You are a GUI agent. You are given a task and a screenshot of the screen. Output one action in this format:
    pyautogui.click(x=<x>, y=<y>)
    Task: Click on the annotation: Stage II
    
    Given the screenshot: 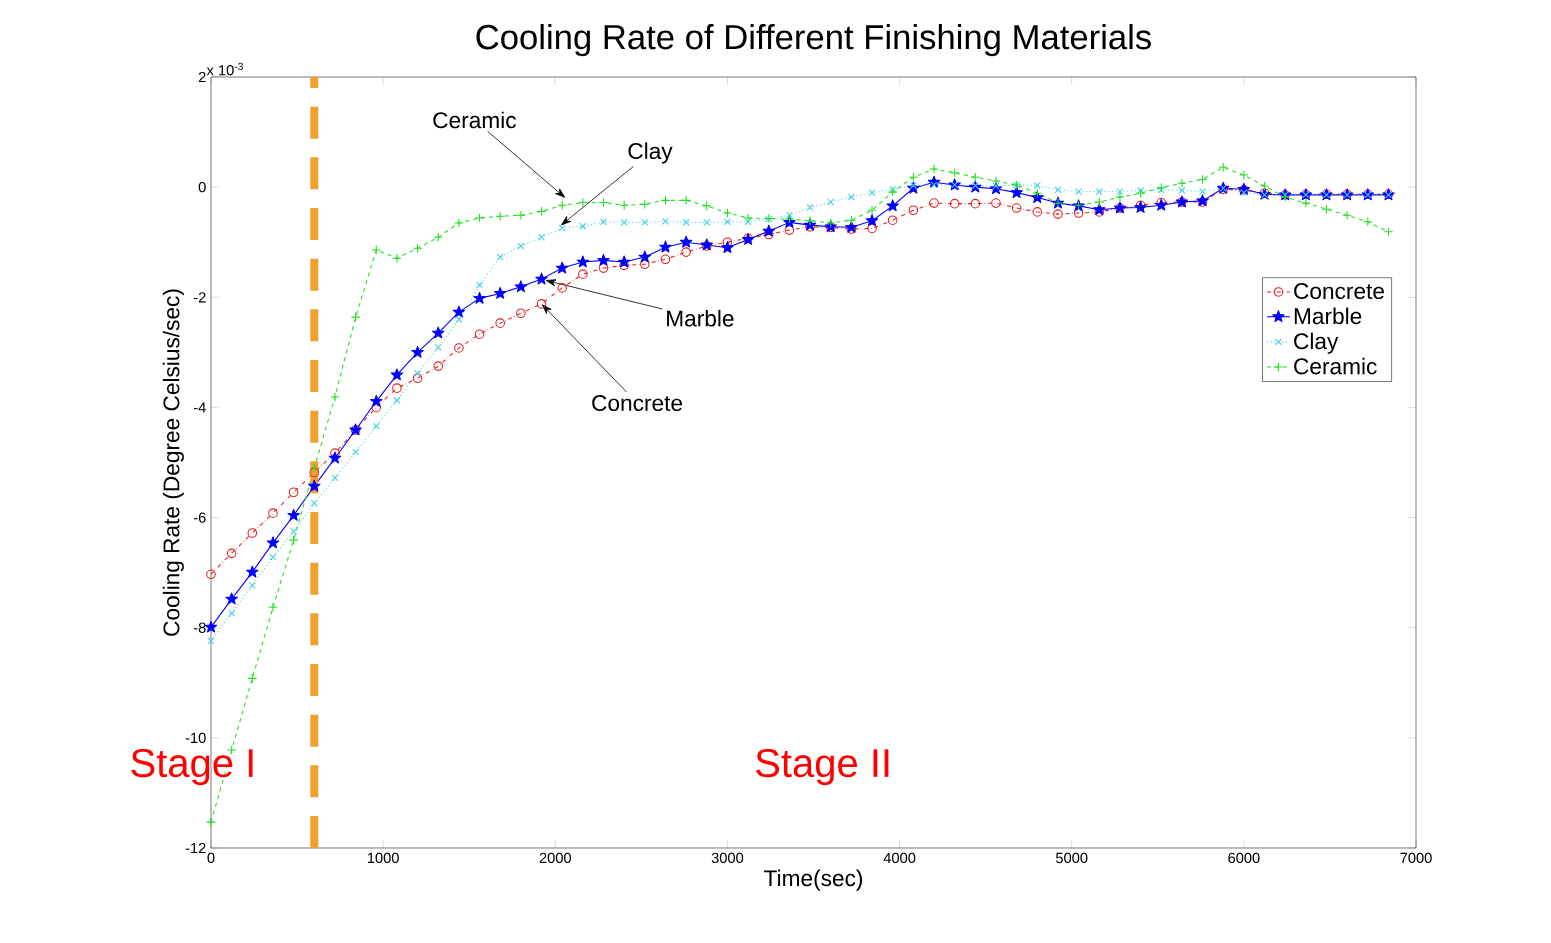 What is the action you would take?
    pyautogui.click(x=822, y=767)
    